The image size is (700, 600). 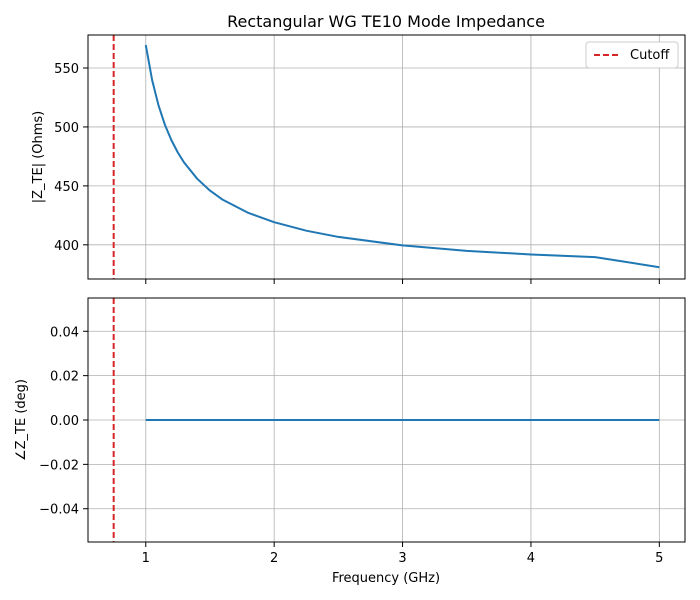 I want to click on phase-y-tick-label: 0.02, so click(x=64, y=377).